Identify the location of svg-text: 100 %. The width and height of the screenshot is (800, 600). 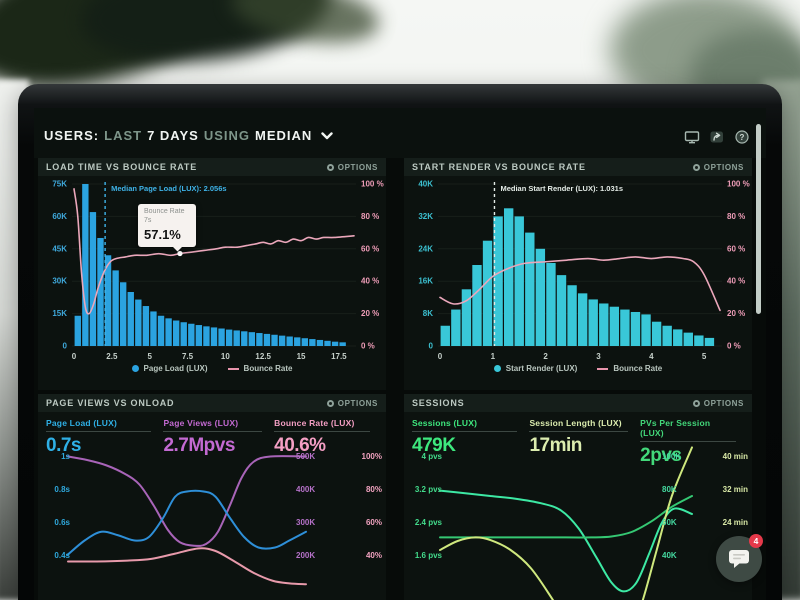
(738, 184).